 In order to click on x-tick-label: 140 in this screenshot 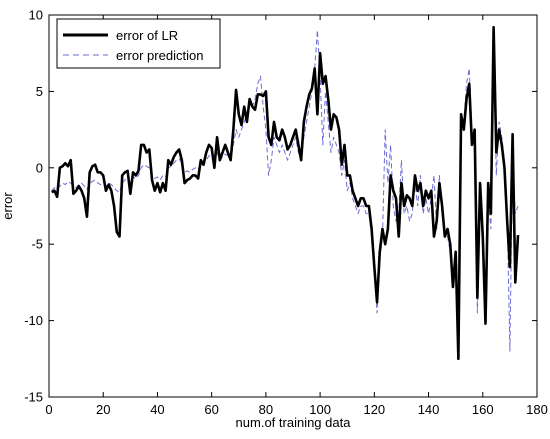, I will do `click(429, 409)`.